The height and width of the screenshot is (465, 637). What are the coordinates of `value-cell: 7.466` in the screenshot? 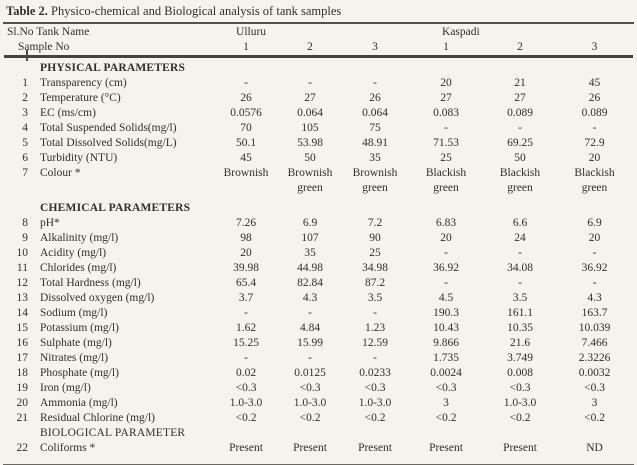 It's located at (594, 343).